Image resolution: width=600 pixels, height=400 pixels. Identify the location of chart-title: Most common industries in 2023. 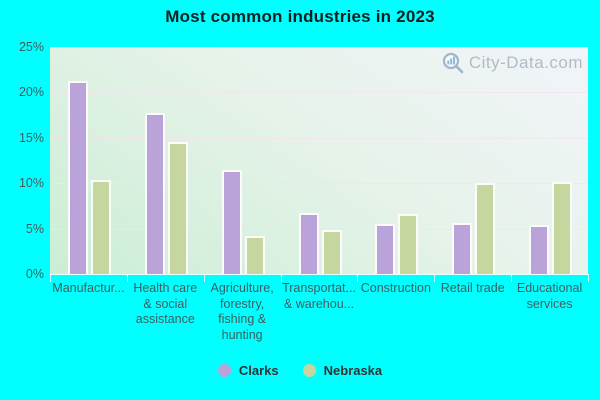
(300, 16).